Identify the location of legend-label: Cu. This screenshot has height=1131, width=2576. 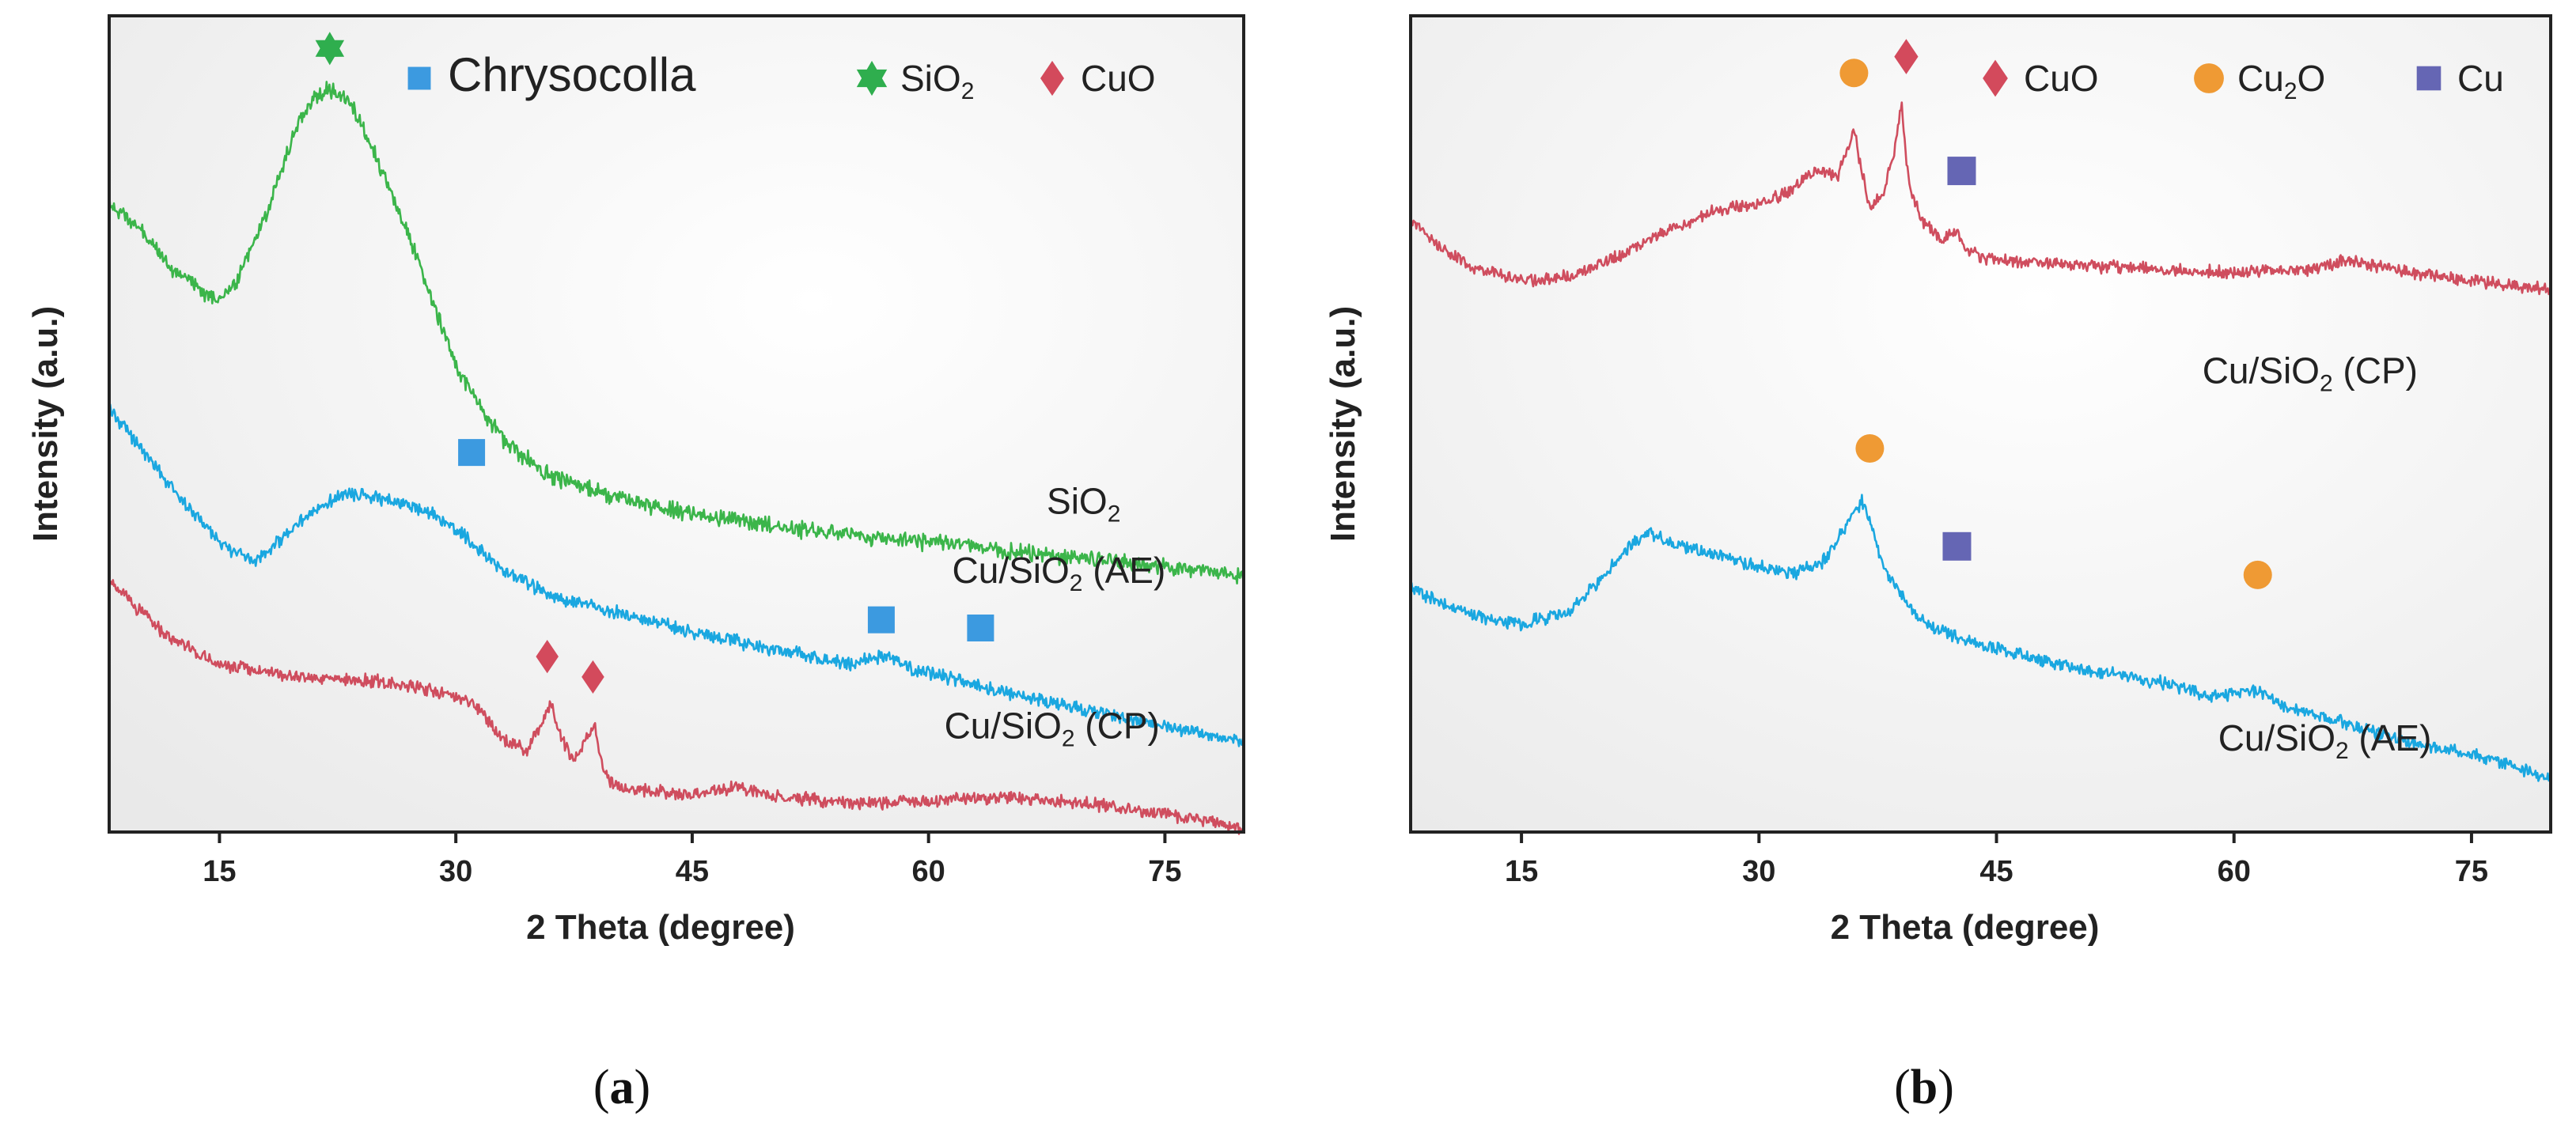
(2480, 78).